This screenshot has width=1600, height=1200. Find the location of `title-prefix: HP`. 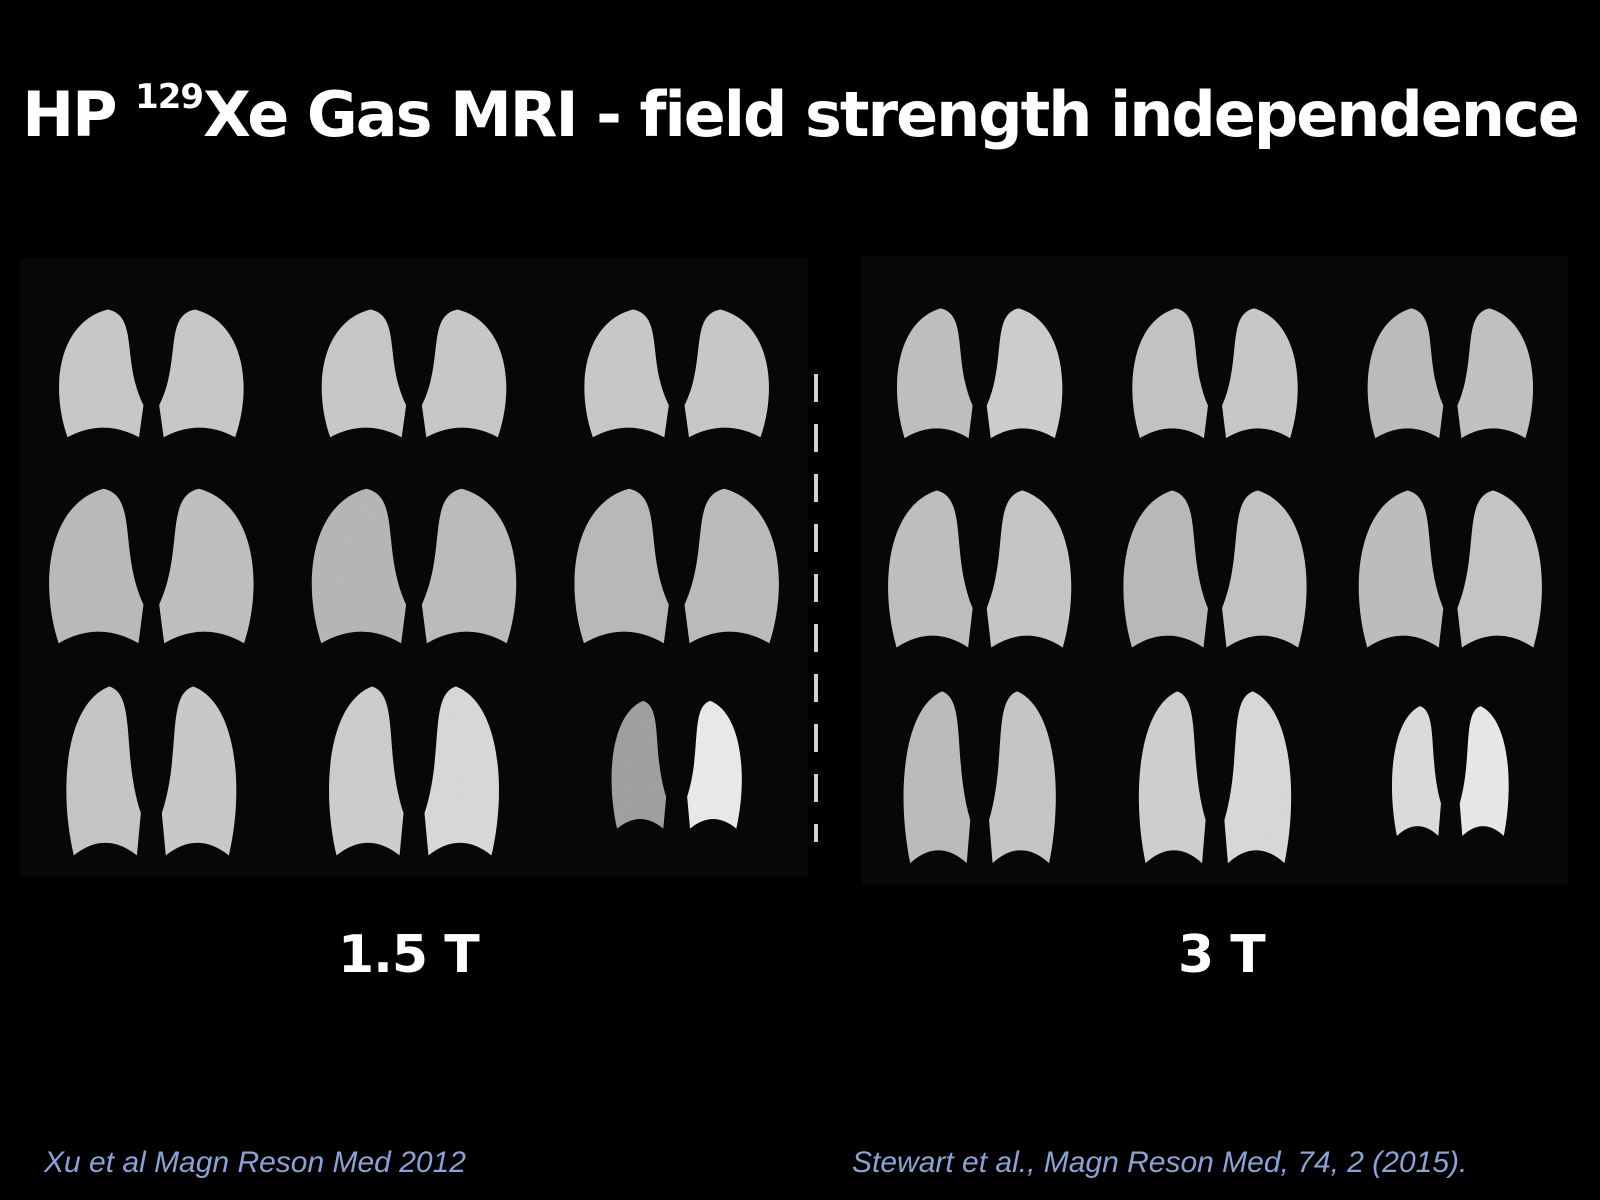

title-prefix: HP is located at coordinates (79, 114).